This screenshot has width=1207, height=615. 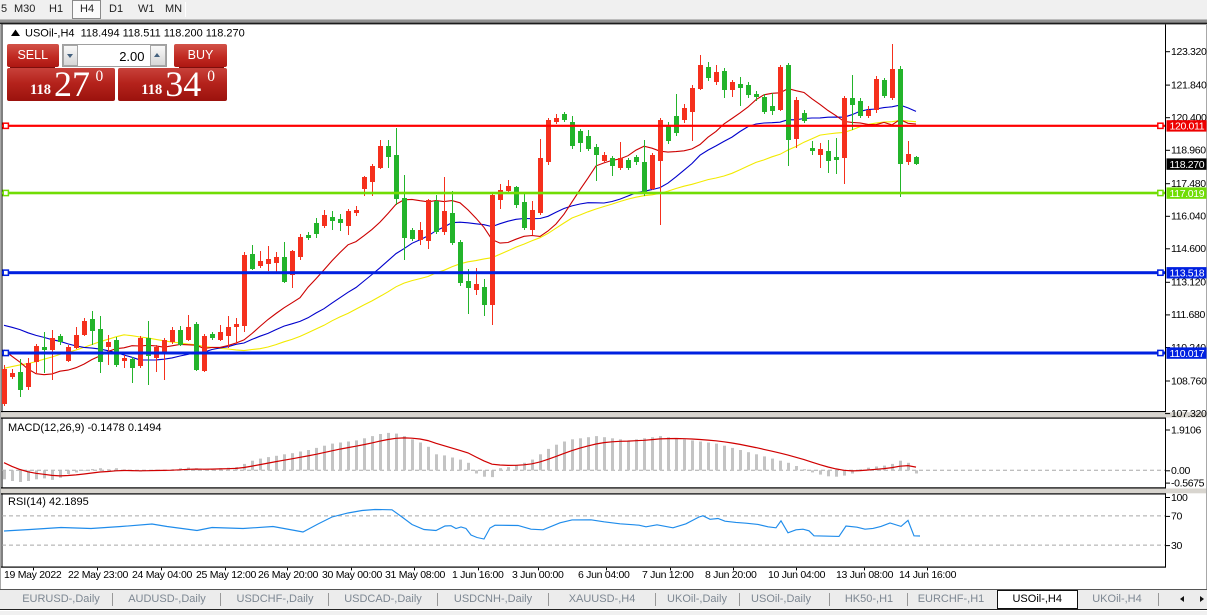 I want to click on svg-text: MACD(12,26,9) -0.1478 0.1494, so click(x=84, y=428).